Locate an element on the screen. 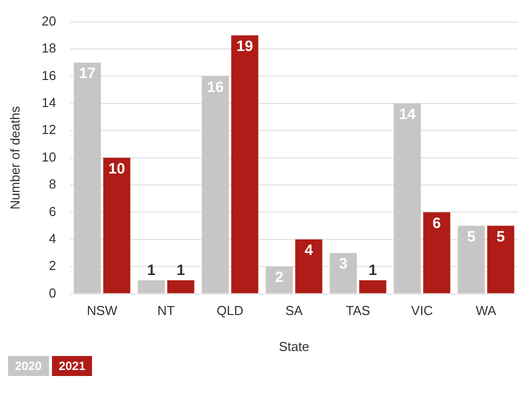  data-label: 19 is located at coordinates (245, 47).